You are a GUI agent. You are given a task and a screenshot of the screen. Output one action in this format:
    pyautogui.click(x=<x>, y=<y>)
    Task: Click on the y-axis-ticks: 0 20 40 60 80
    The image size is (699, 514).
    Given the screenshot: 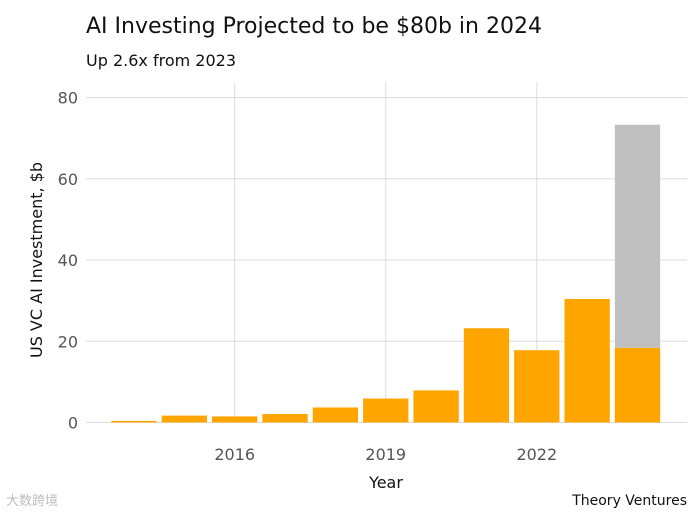 What is the action you would take?
    pyautogui.click(x=68, y=261)
    